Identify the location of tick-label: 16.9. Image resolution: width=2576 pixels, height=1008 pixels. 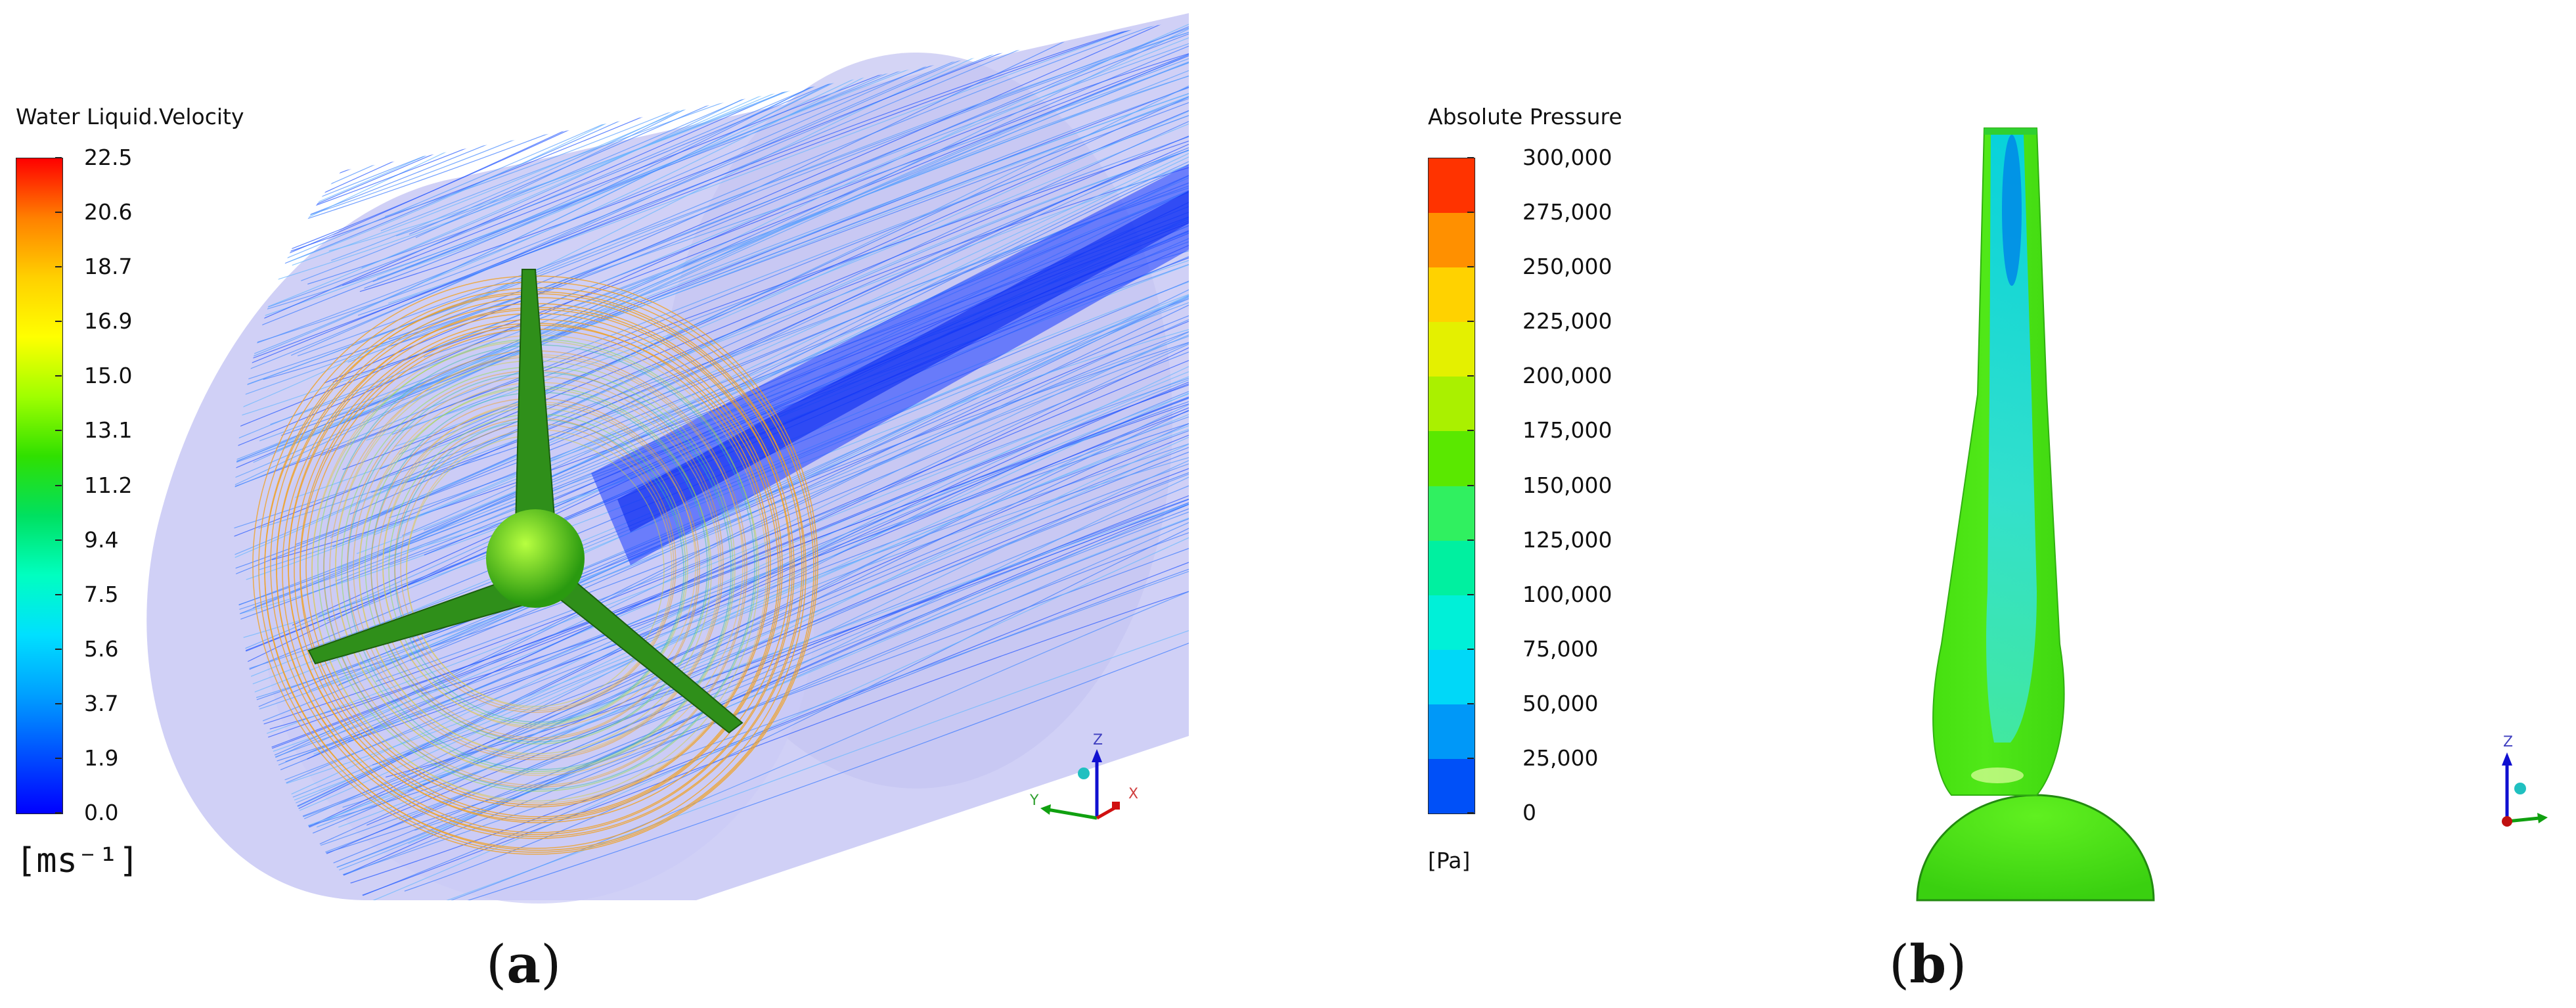
(108, 321).